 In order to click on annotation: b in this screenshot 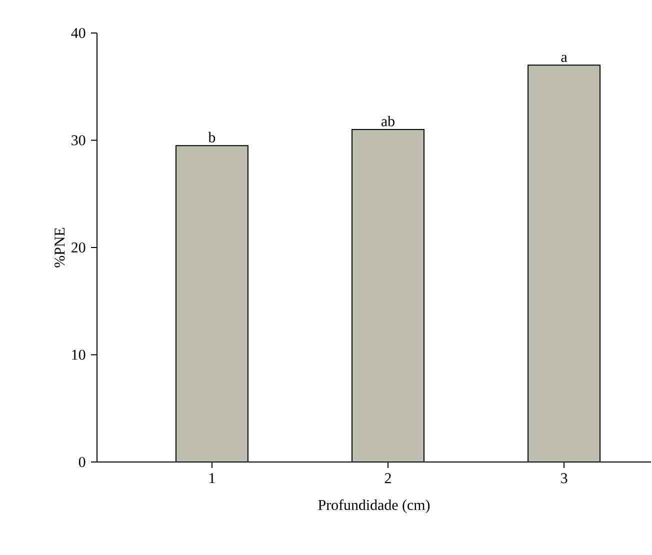, I will do `click(212, 137)`.